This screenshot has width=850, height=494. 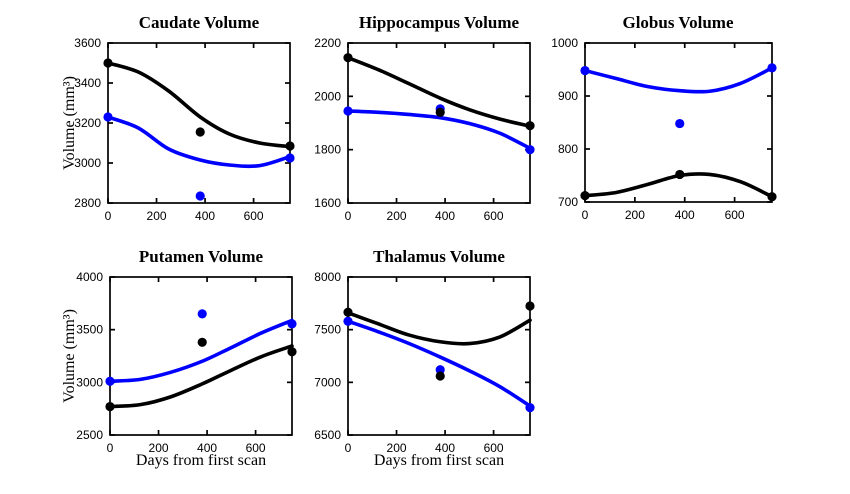 What do you see at coordinates (89, 277) in the screenshot?
I see `y-tick-label: 4000` at bounding box center [89, 277].